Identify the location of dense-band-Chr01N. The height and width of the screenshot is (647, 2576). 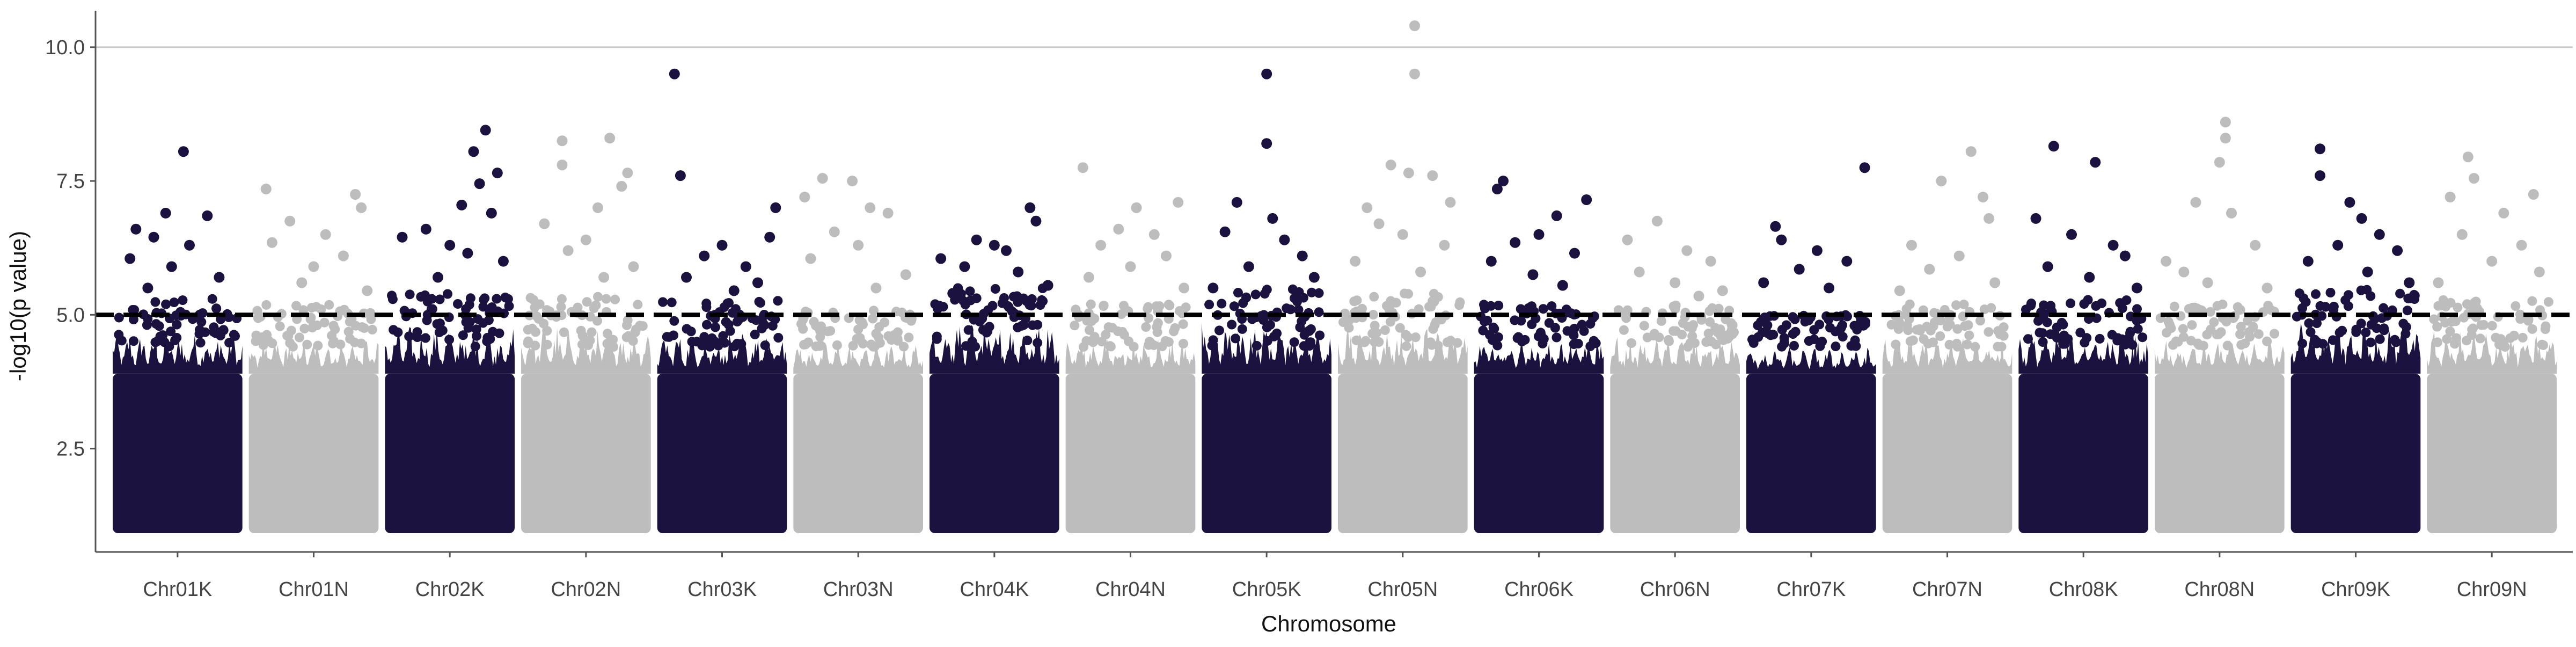
(313, 453).